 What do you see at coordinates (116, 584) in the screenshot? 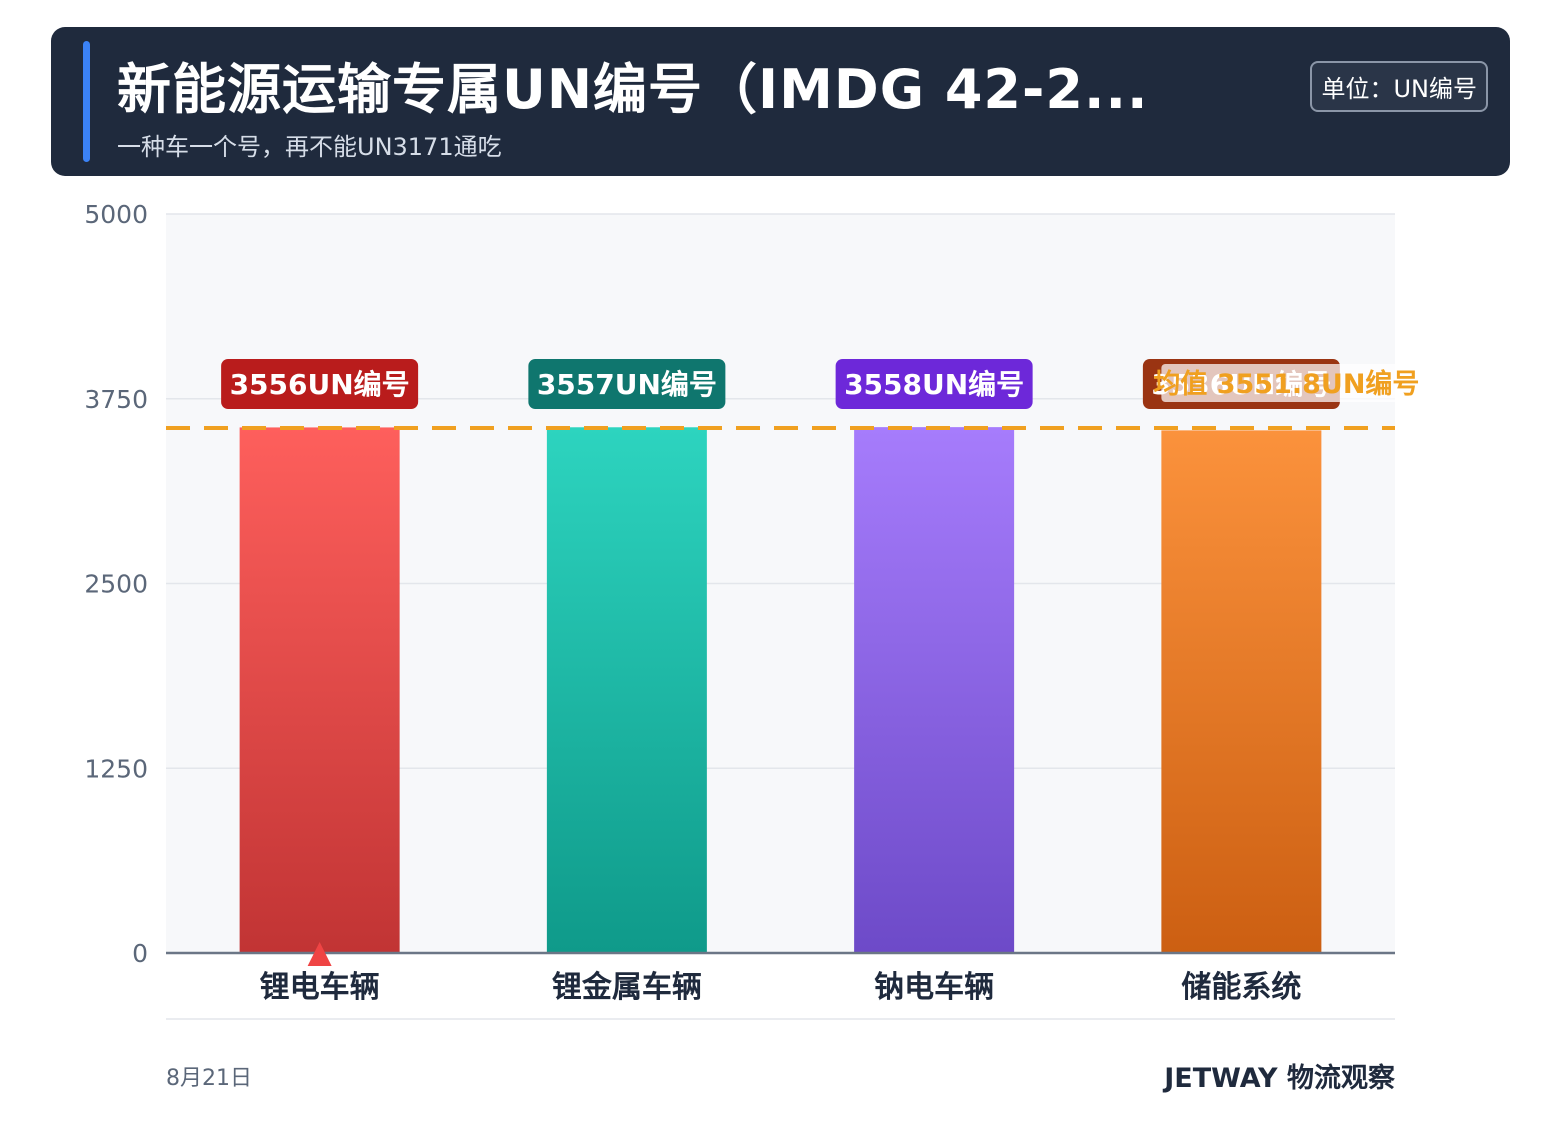
I see `y-tick-label: 2500` at bounding box center [116, 584].